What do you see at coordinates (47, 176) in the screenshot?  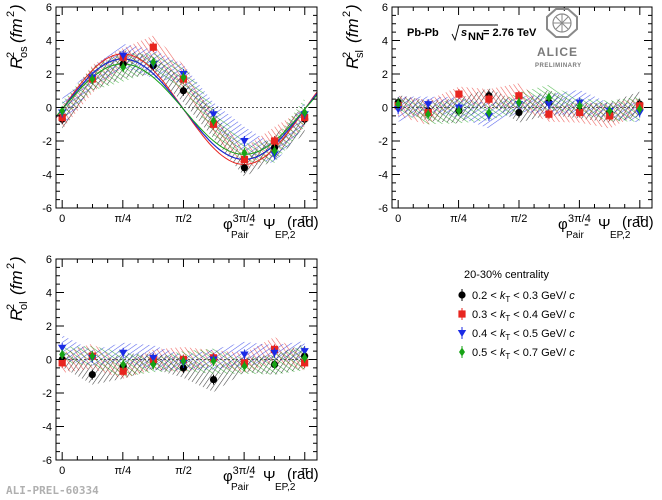 I see `y-tick-label: -4` at bounding box center [47, 176].